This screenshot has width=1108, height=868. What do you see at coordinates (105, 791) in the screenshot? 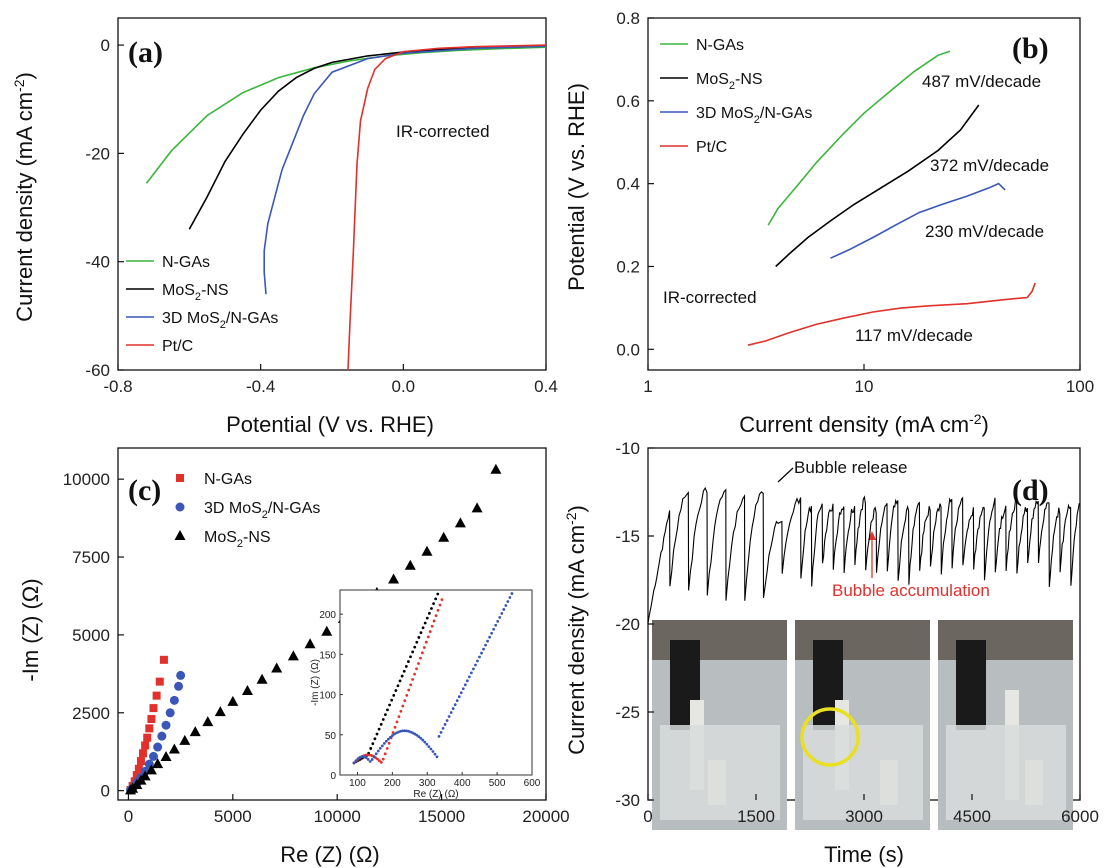
I see `y-tick-label: 0` at bounding box center [105, 791].